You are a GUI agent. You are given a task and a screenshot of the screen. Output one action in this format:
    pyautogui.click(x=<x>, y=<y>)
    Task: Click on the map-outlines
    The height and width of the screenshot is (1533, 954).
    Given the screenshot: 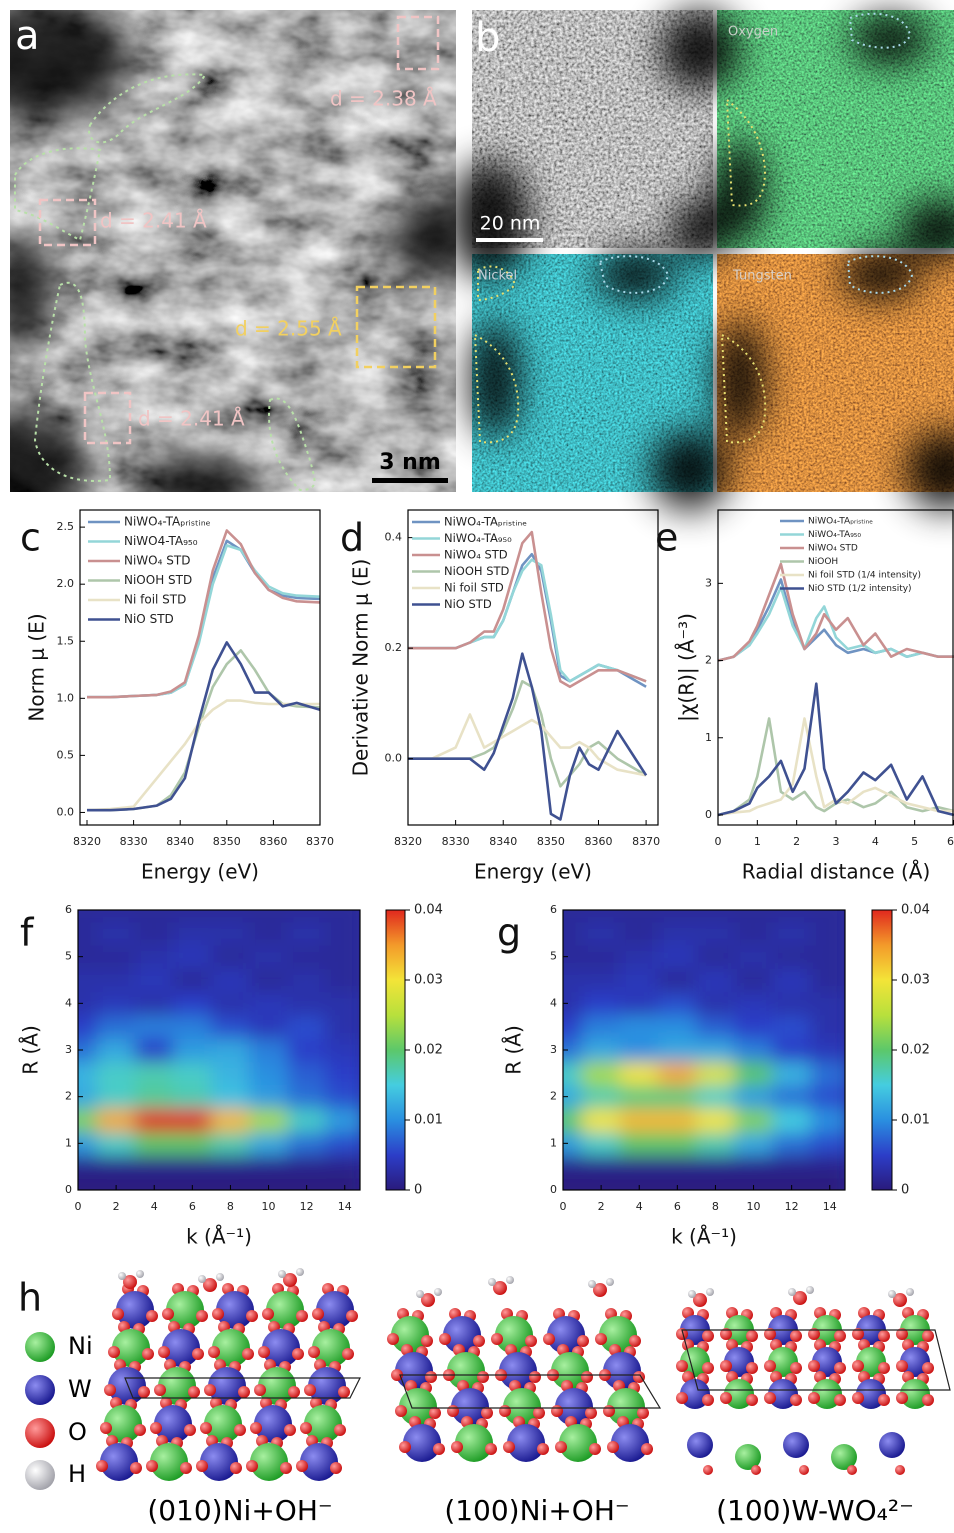 What is the action you would take?
    pyautogui.click(x=693, y=228)
    